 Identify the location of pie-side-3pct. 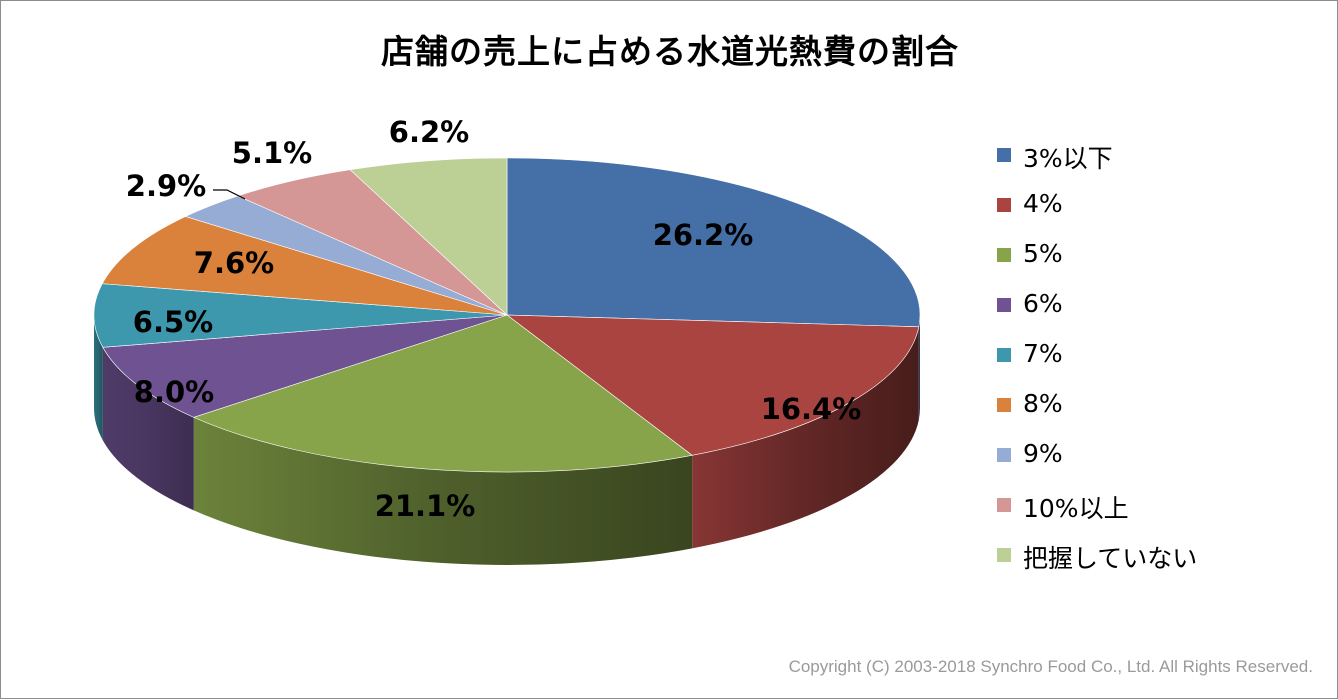
(919, 367).